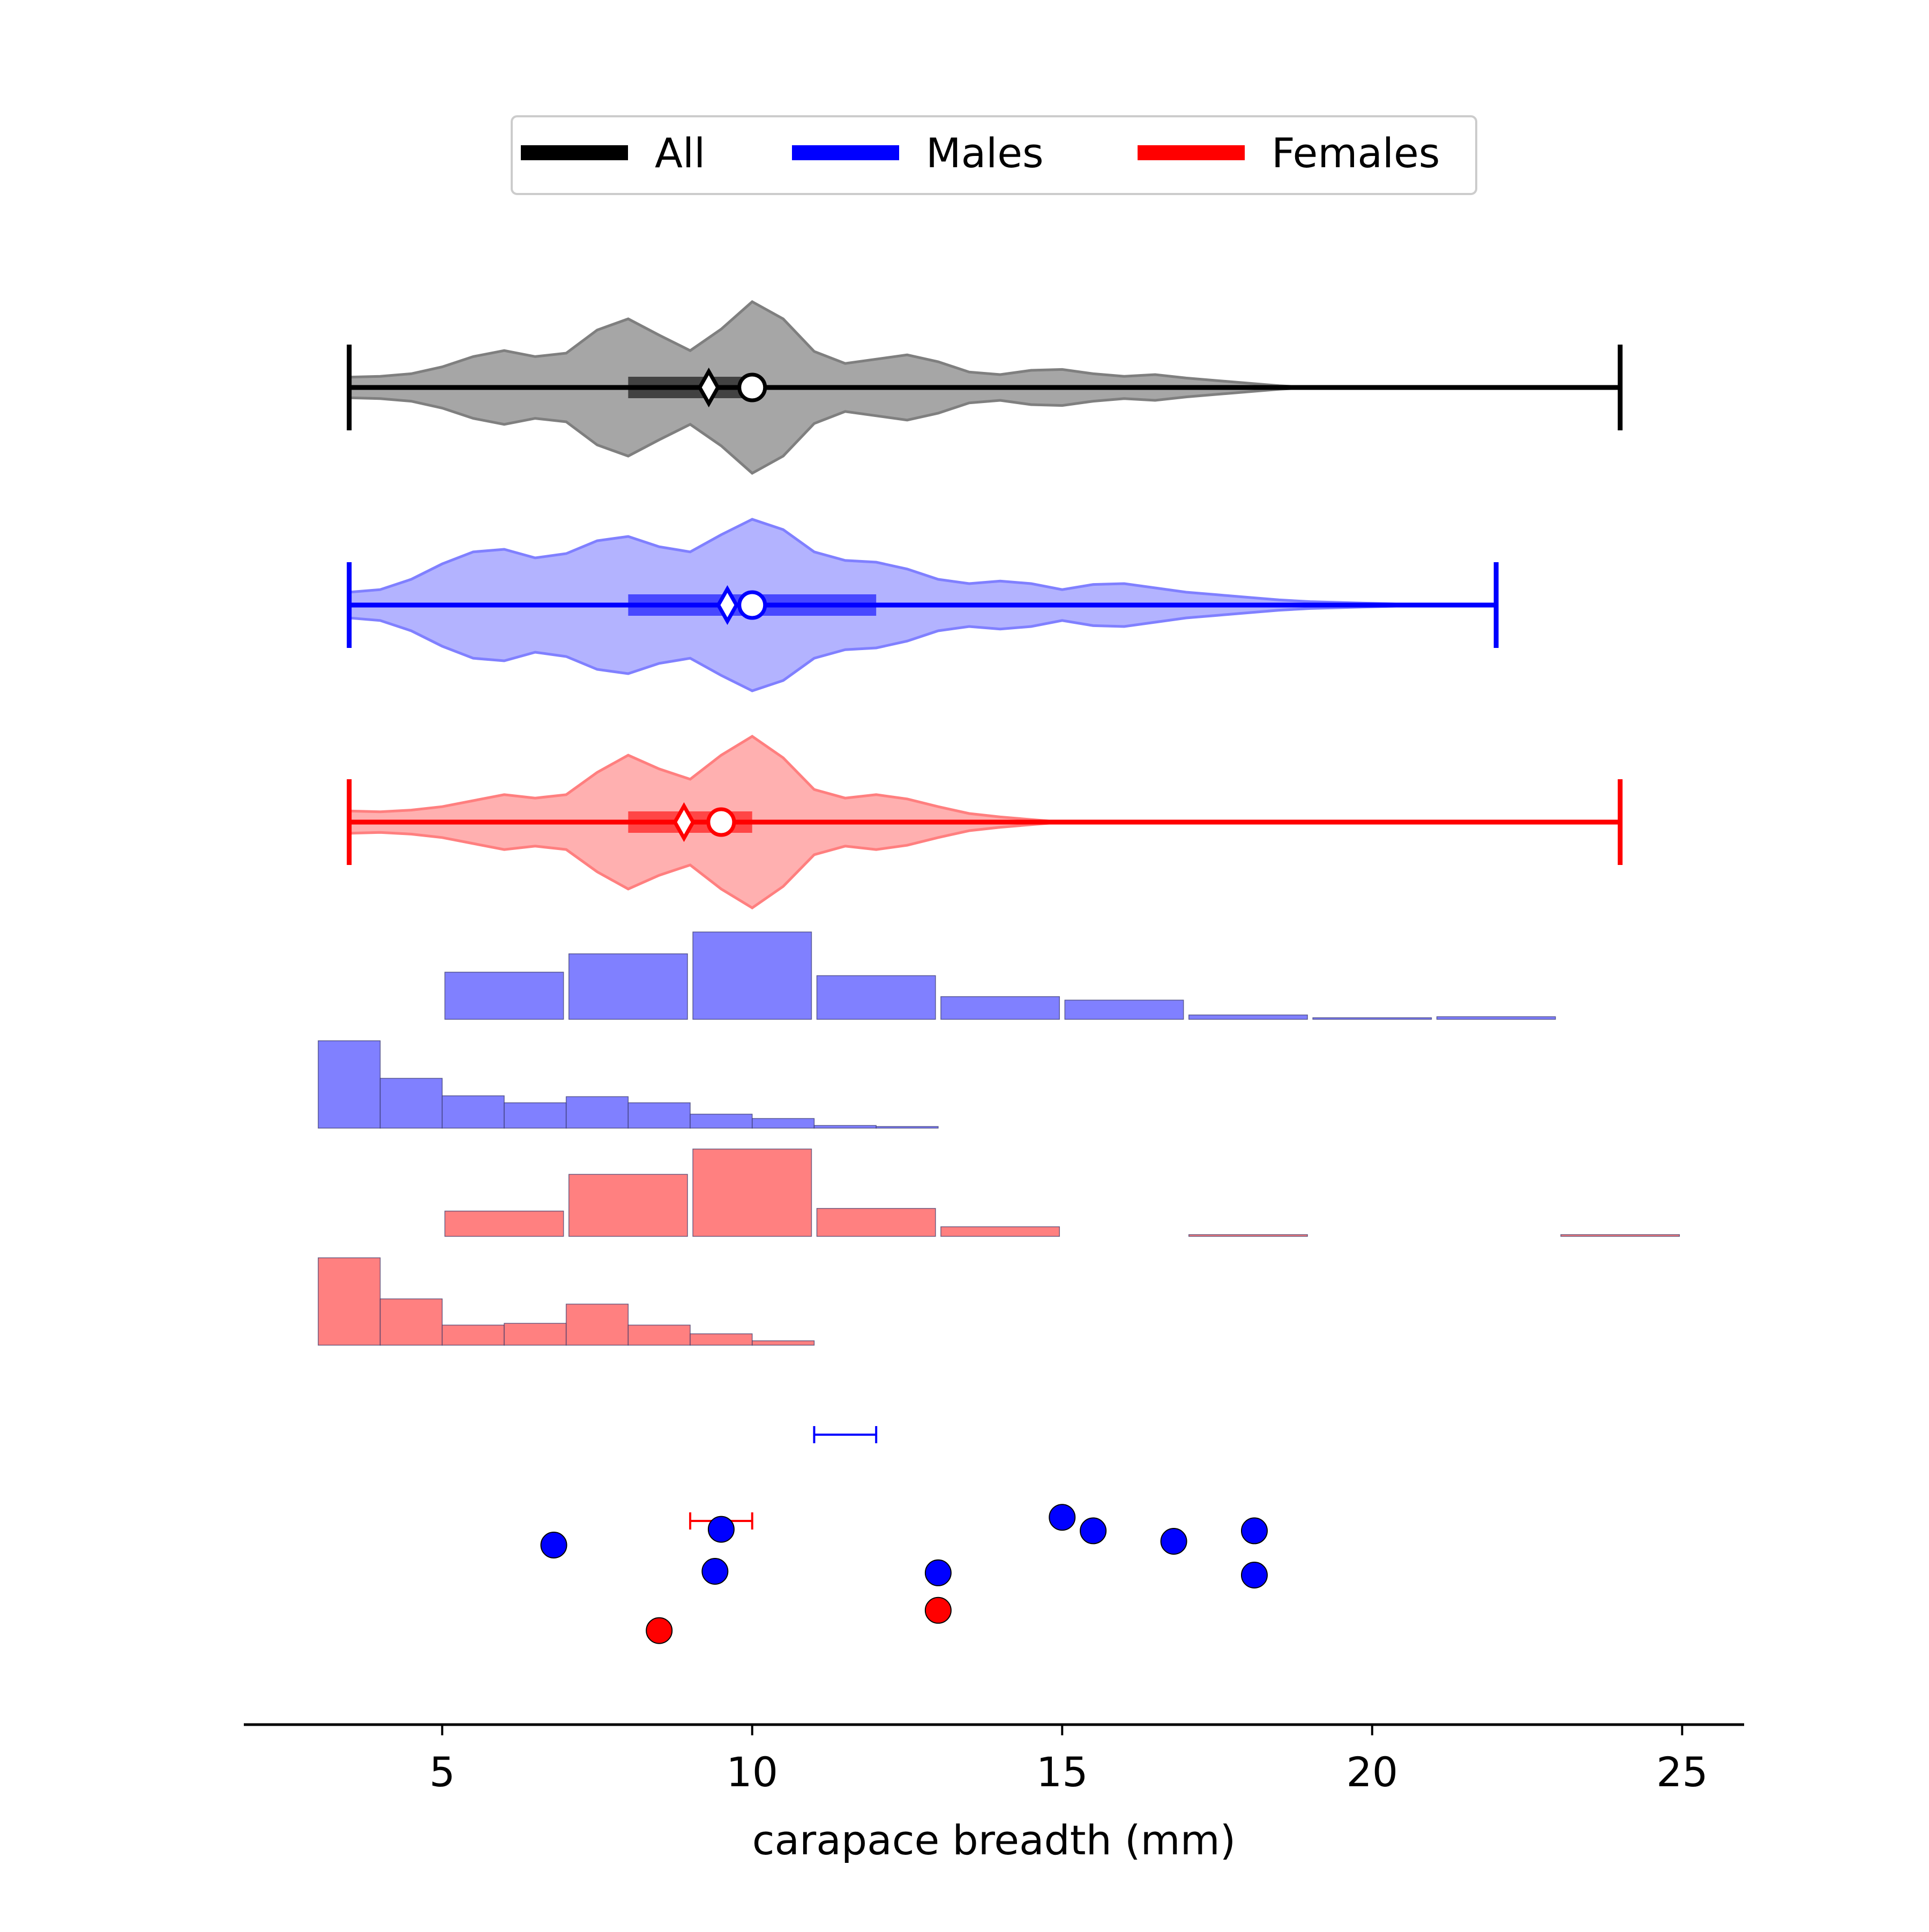 This screenshot has height=1932, width=1929. I want to click on x-tick-label: 20, so click(1372, 1772).